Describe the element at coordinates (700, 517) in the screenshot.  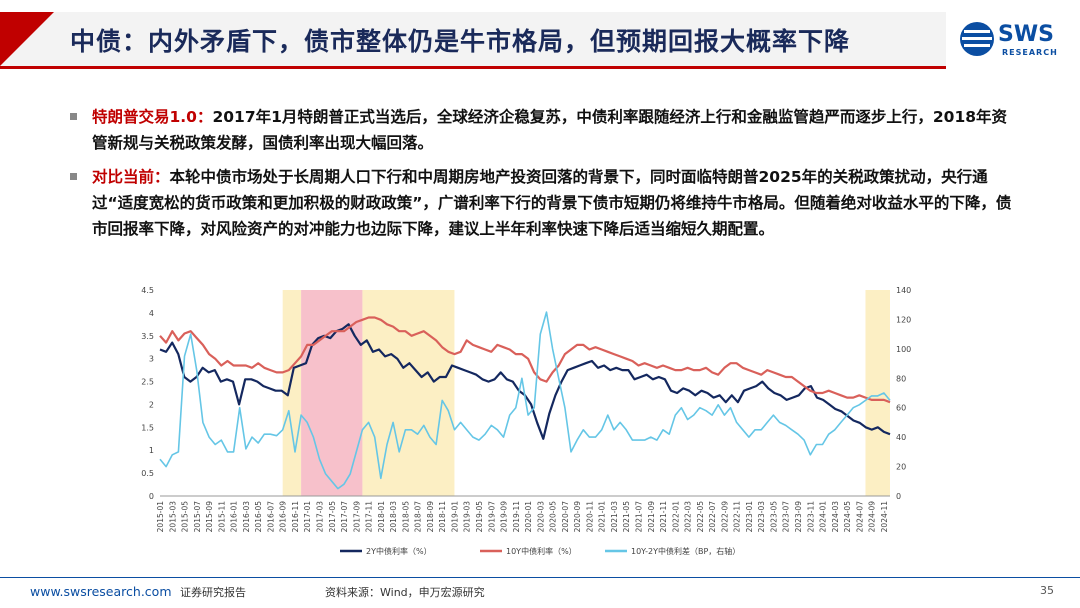
I see `x-tick-label: 2022-05` at that location.